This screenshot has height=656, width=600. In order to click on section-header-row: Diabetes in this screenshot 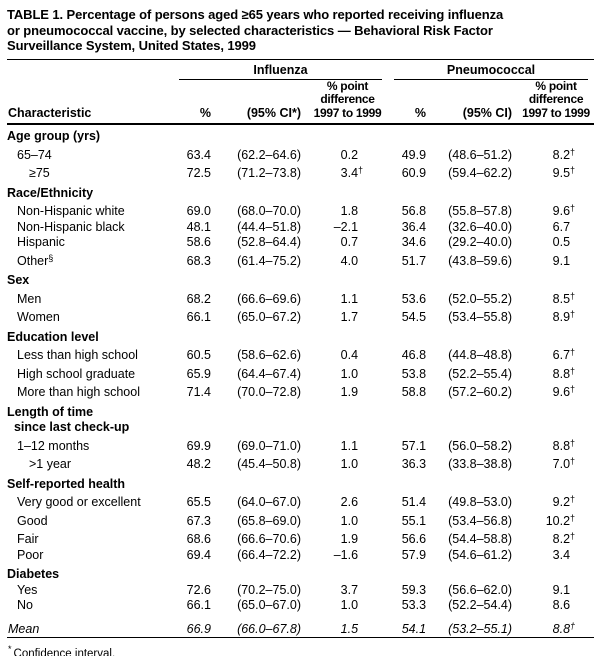, I will do `click(300, 573)`.